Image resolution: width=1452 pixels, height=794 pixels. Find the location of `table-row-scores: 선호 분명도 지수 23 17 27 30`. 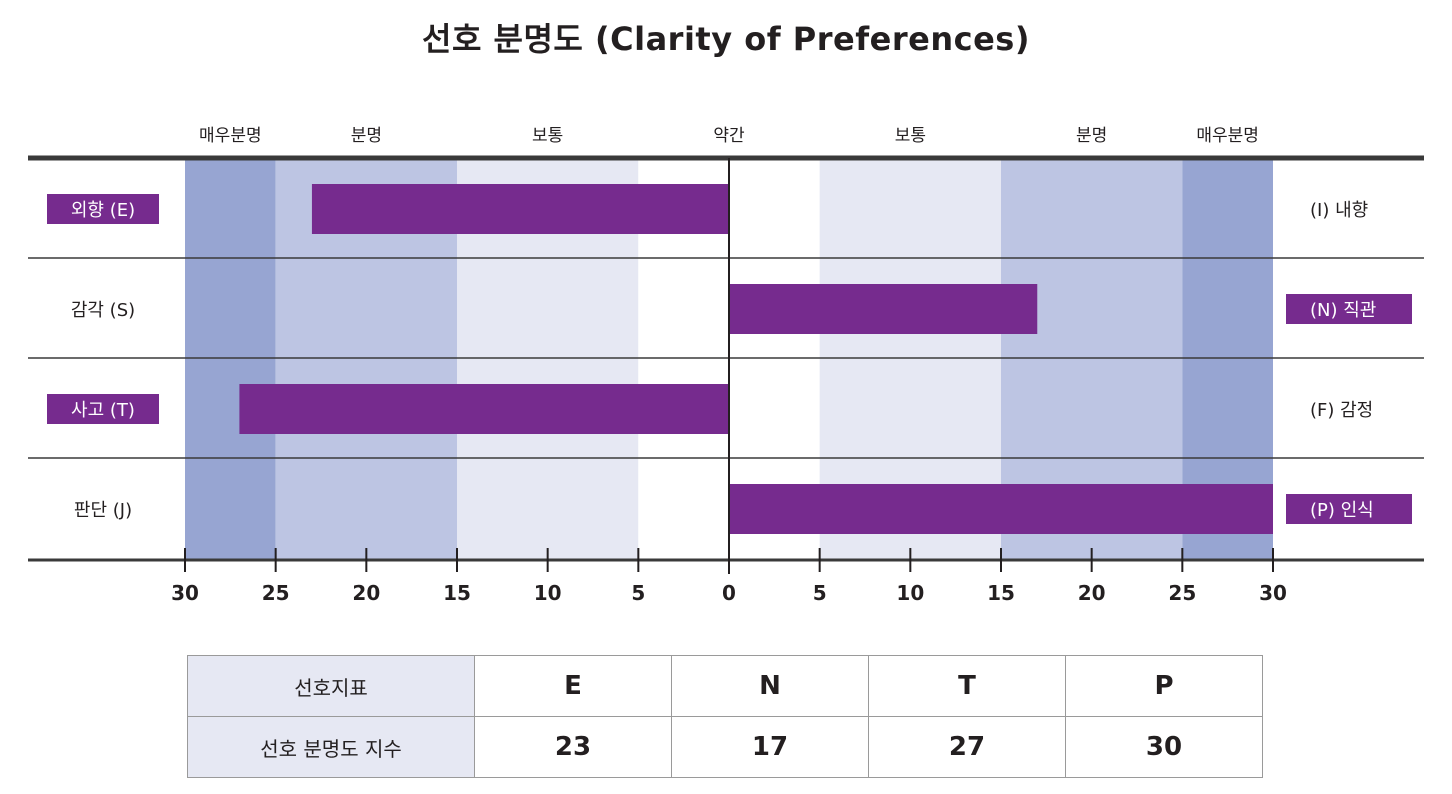

table-row-scores: 선호 분명도 지수 23 17 27 30 is located at coordinates (725, 747).